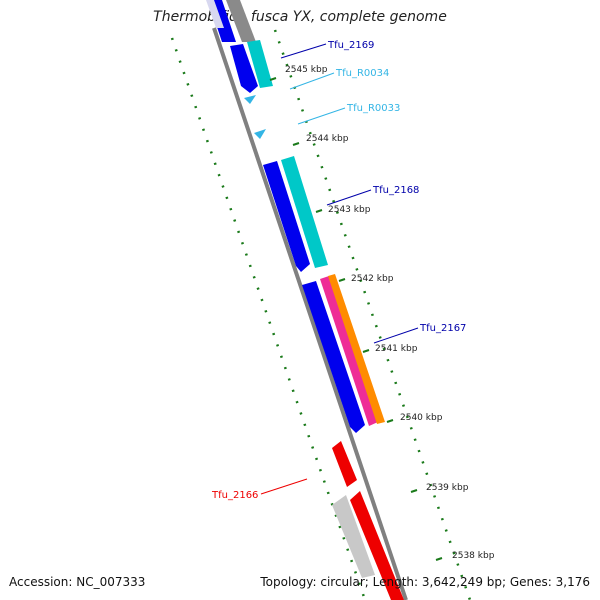 This screenshot has height=600, width=600. I want to click on feature-top-gray, so click(241, 21).